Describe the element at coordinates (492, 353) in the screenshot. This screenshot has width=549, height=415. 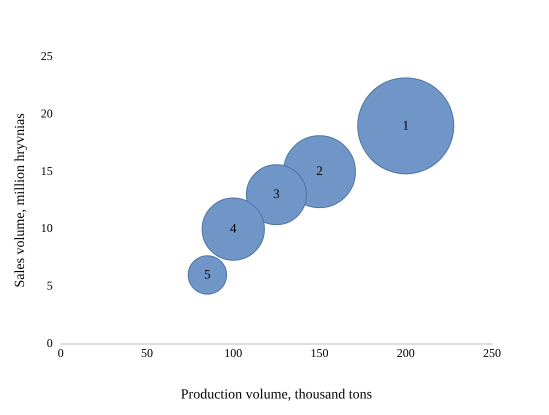
I see `x-tick-label: 250` at that location.